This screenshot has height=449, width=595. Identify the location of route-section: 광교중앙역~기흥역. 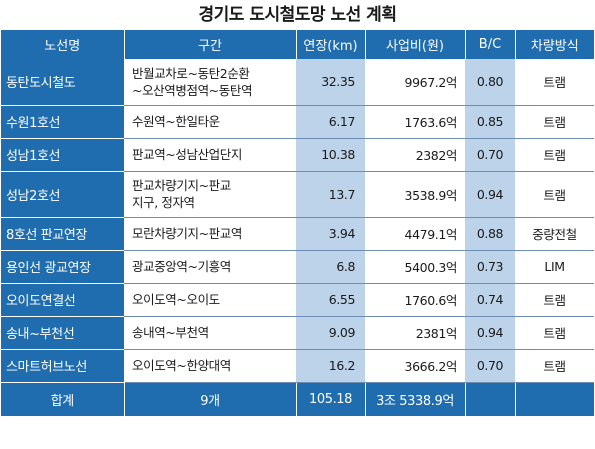
(210, 267).